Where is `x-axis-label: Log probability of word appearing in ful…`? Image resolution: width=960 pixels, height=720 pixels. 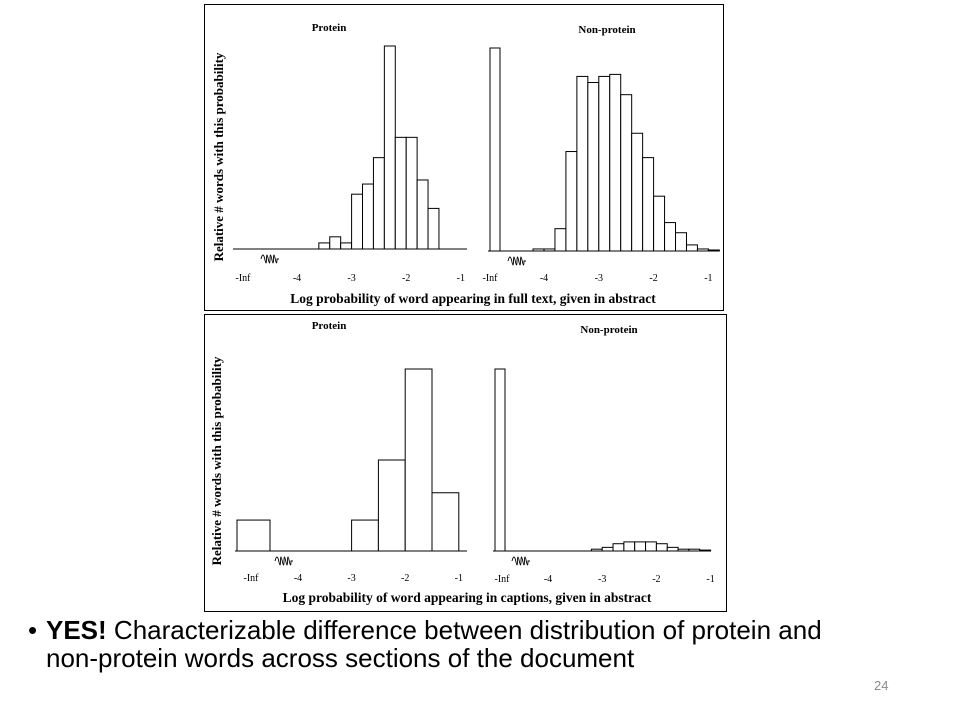
x-axis-label: Log probability of word appearing in ful… is located at coordinates (473, 298).